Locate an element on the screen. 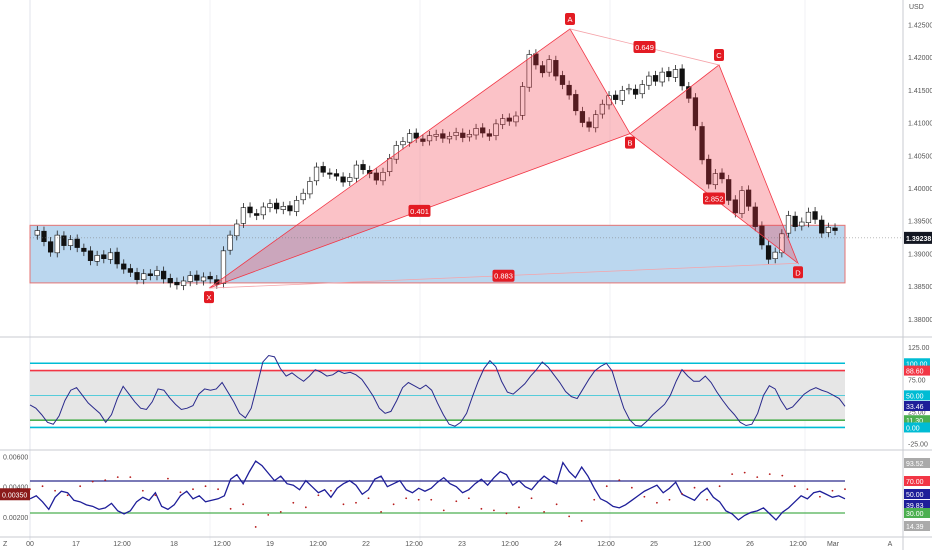 The width and height of the screenshot is (932, 550). osc1-tick-1: 75.00 is located at coordinates (917, 380).